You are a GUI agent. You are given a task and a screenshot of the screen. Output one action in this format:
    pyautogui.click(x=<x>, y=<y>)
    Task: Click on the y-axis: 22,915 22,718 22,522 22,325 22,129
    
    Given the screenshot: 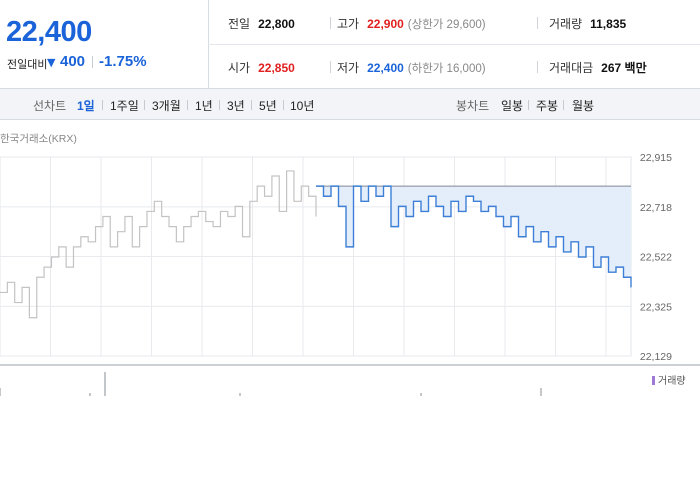 What is the action you would take?
    pyautogui.click(x=656, y=257)
    